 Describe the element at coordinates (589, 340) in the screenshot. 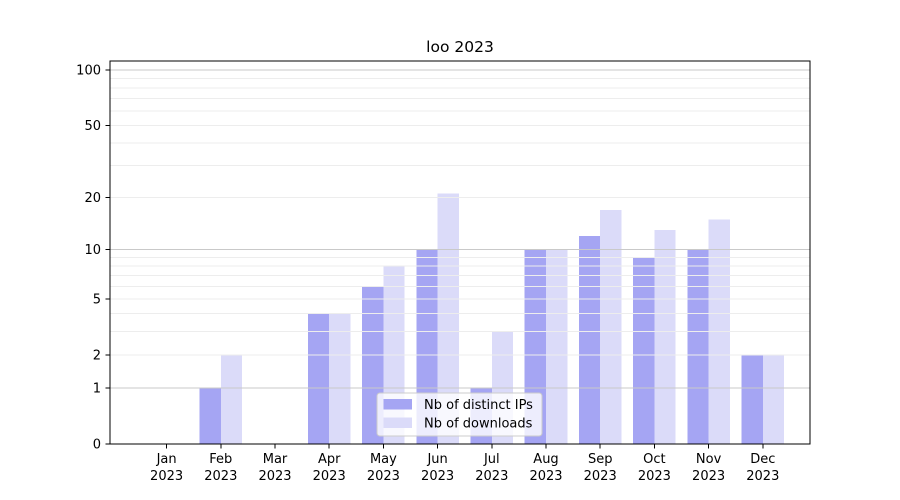

I see `bar-distinct-ips-sep` at that location.